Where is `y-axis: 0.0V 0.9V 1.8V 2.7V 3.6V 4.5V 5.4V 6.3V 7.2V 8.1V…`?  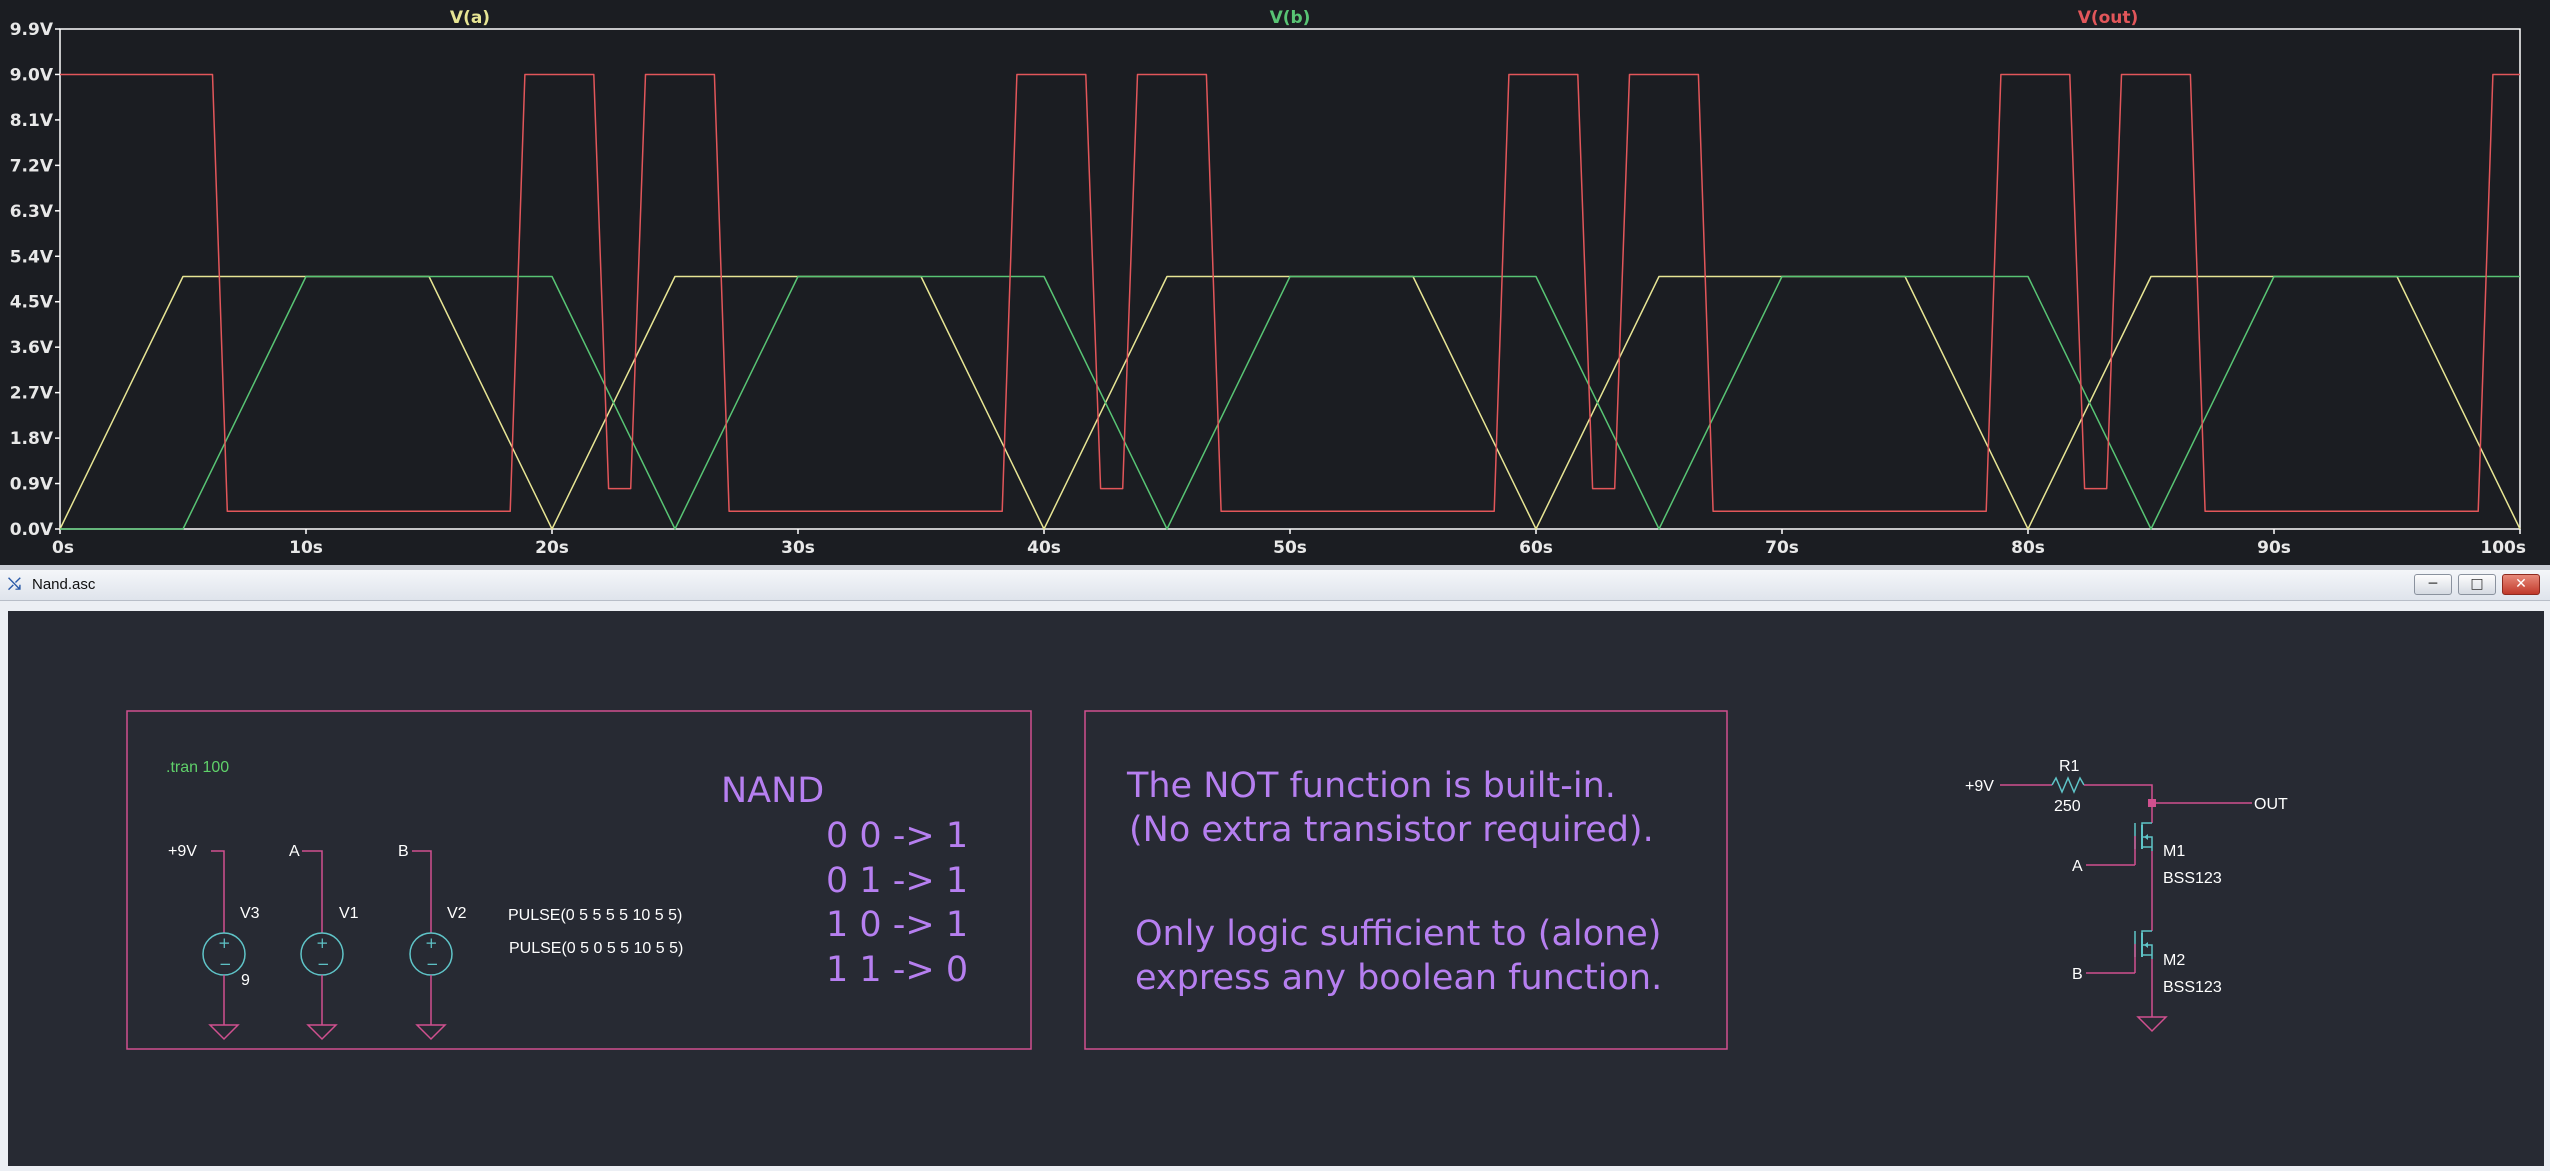 y-axis: 0.0V 0.9V 1.8V 2.7V 3.6V 4.5V 5.4V 6.3V 7.2V 8.1V… is located at coordinates (35, 280).